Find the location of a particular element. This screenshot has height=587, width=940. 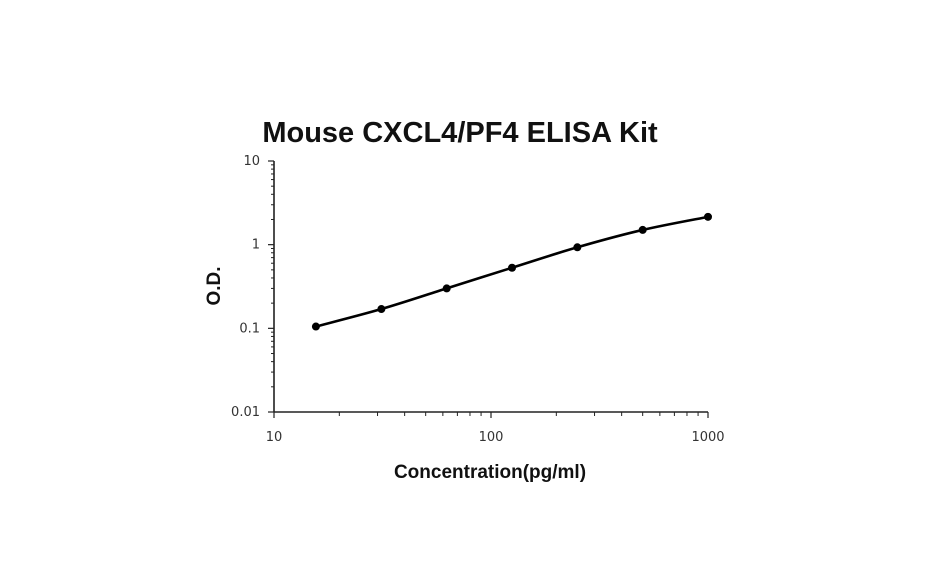

series is located at coordinates (511, 271).